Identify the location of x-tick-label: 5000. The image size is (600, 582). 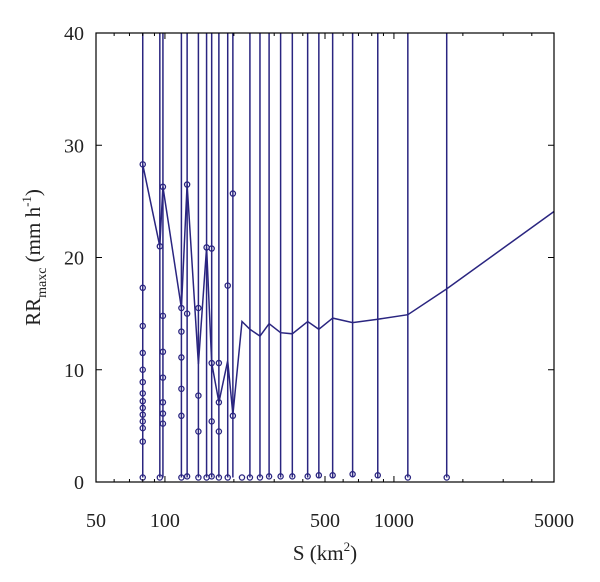
(554, 521).